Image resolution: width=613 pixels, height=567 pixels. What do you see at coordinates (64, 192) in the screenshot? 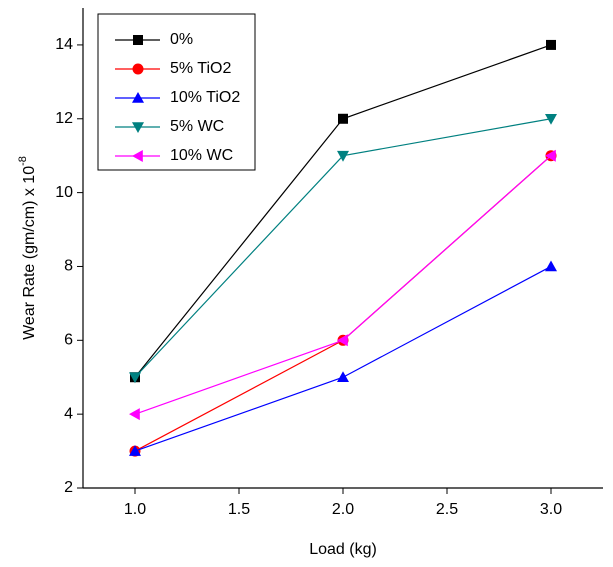
I see `y-tick-label: 10` at bounding box center [64, 192].